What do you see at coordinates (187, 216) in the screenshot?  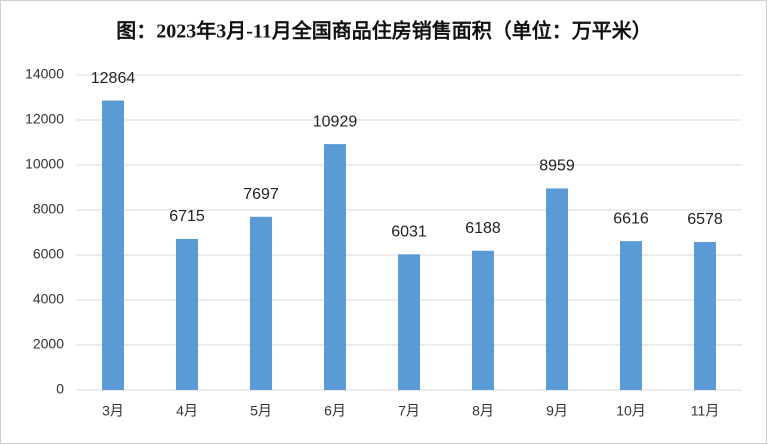 I see `value-label: 6715` at bounding box center [187, 216].